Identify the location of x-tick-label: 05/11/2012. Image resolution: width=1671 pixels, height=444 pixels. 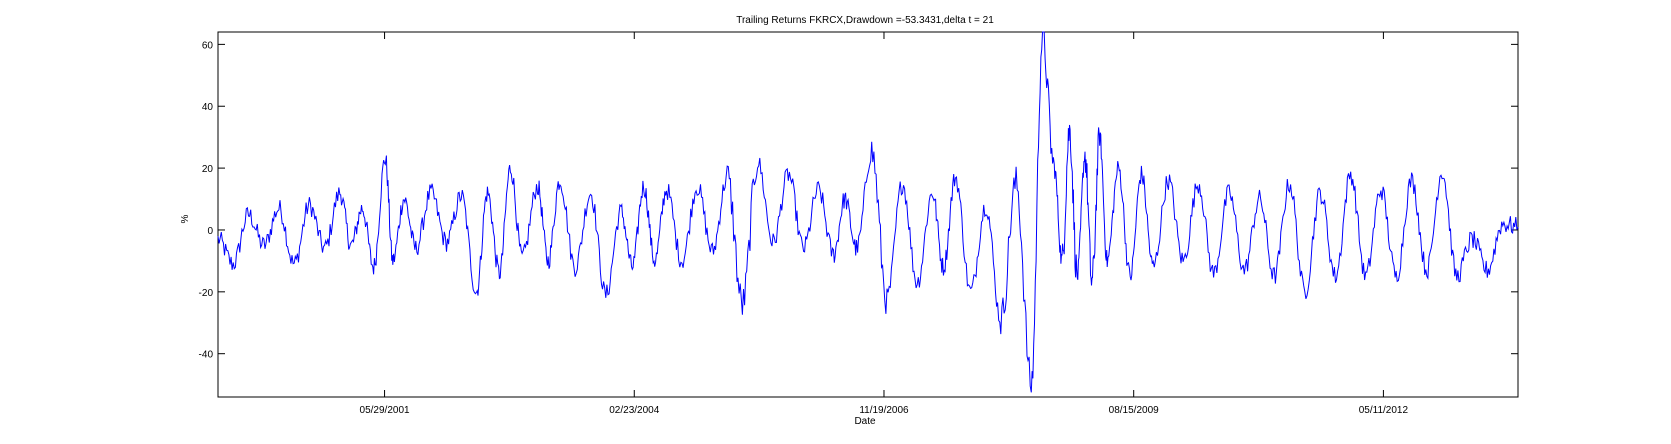
(1384, 410).